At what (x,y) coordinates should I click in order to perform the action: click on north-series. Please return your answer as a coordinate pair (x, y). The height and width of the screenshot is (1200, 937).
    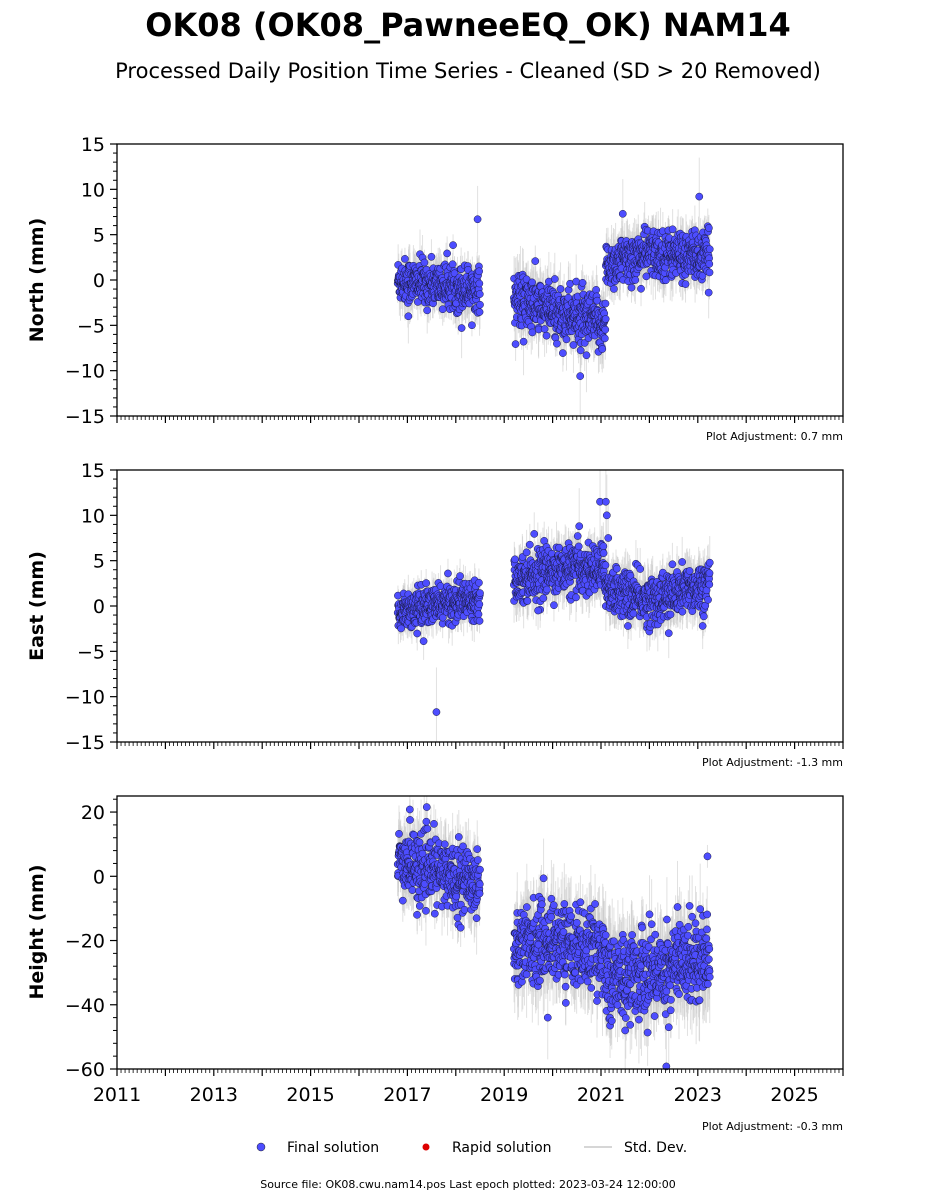
    Looking at the image, I should click on (553, 286).